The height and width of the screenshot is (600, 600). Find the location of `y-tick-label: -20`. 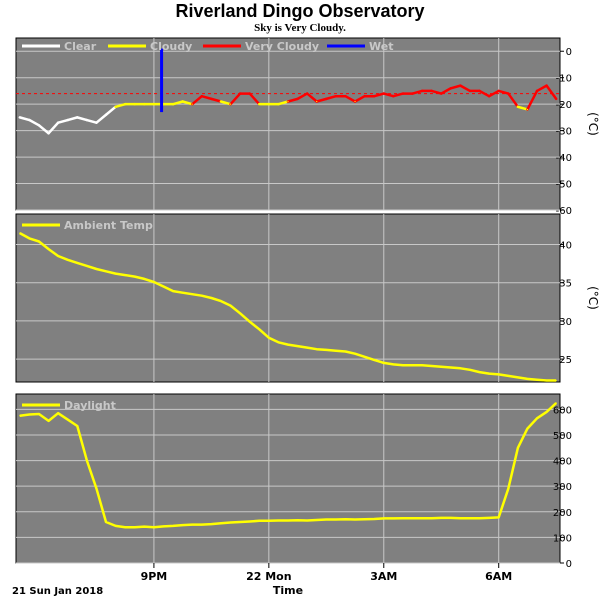

y-tick-label: -20 is located at coordinates (564, 105).